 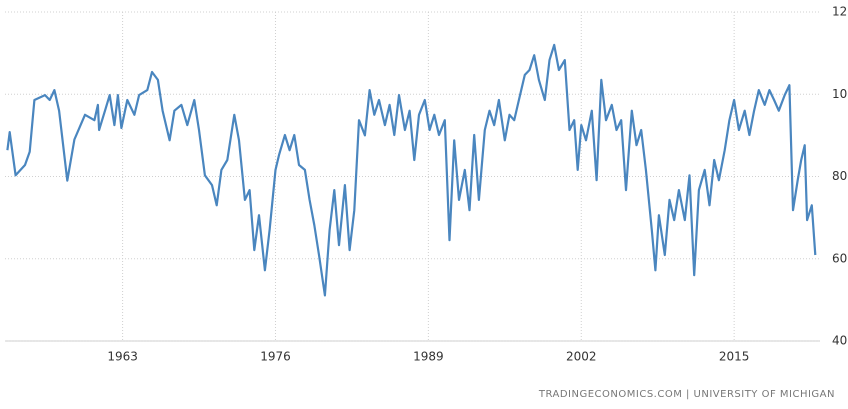 I want to click on y-tick-label: 40, so click(x=839, y=341).